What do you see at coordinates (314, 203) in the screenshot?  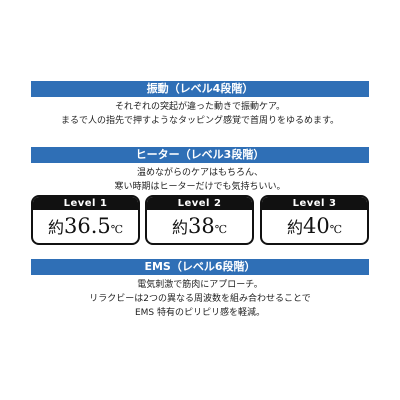 I see `level-label: Level 3` at bounding box center [314, 203].